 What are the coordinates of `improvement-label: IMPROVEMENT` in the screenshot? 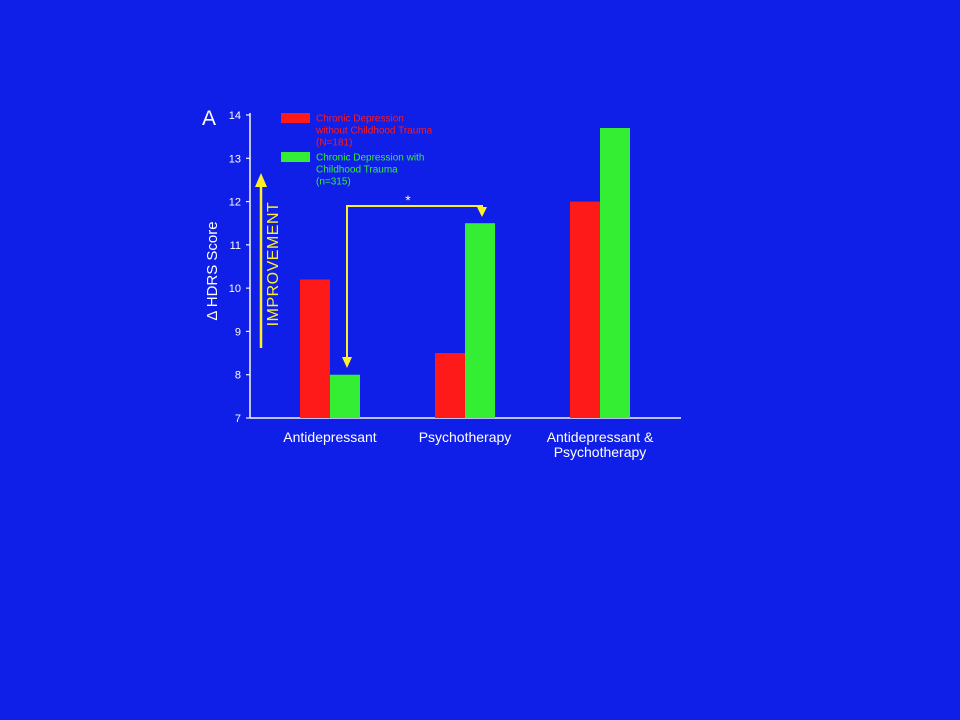 It's located at (273, 264).